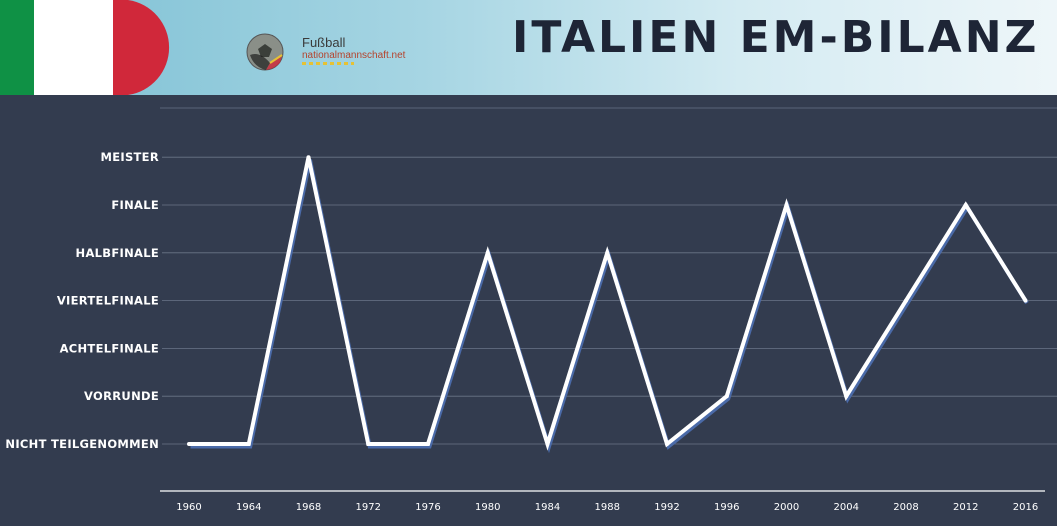 The height and width of the screenshot is (526, 1057). What do you see at coordinates (776, 37) in the screenshot?
I see `page-title: ITALIEN EM-BILANZ` at bounding box center [776, 37].